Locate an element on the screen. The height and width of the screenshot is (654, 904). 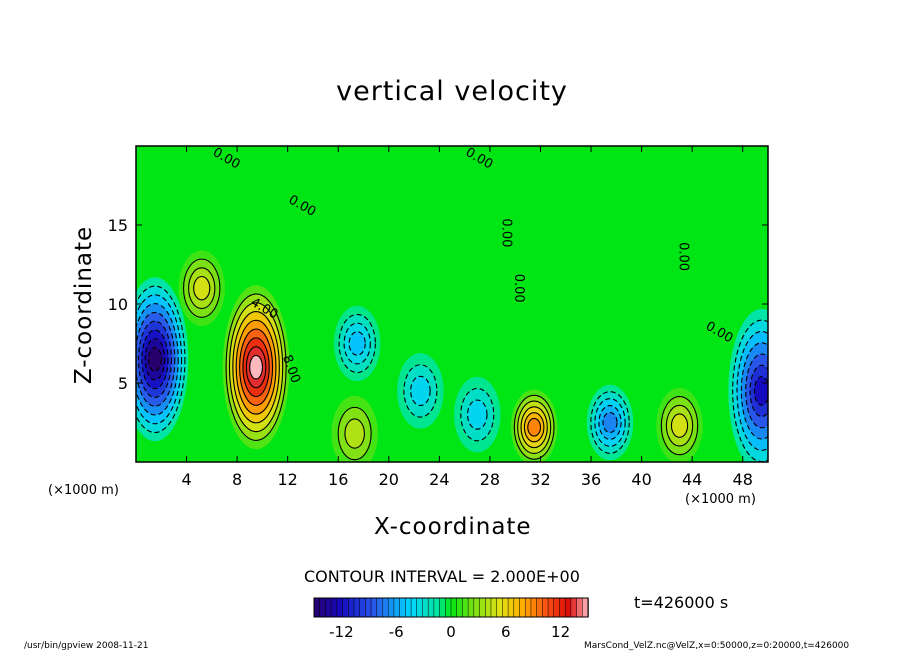
y-tick-label: 5 is located at coordinates (123, 383).